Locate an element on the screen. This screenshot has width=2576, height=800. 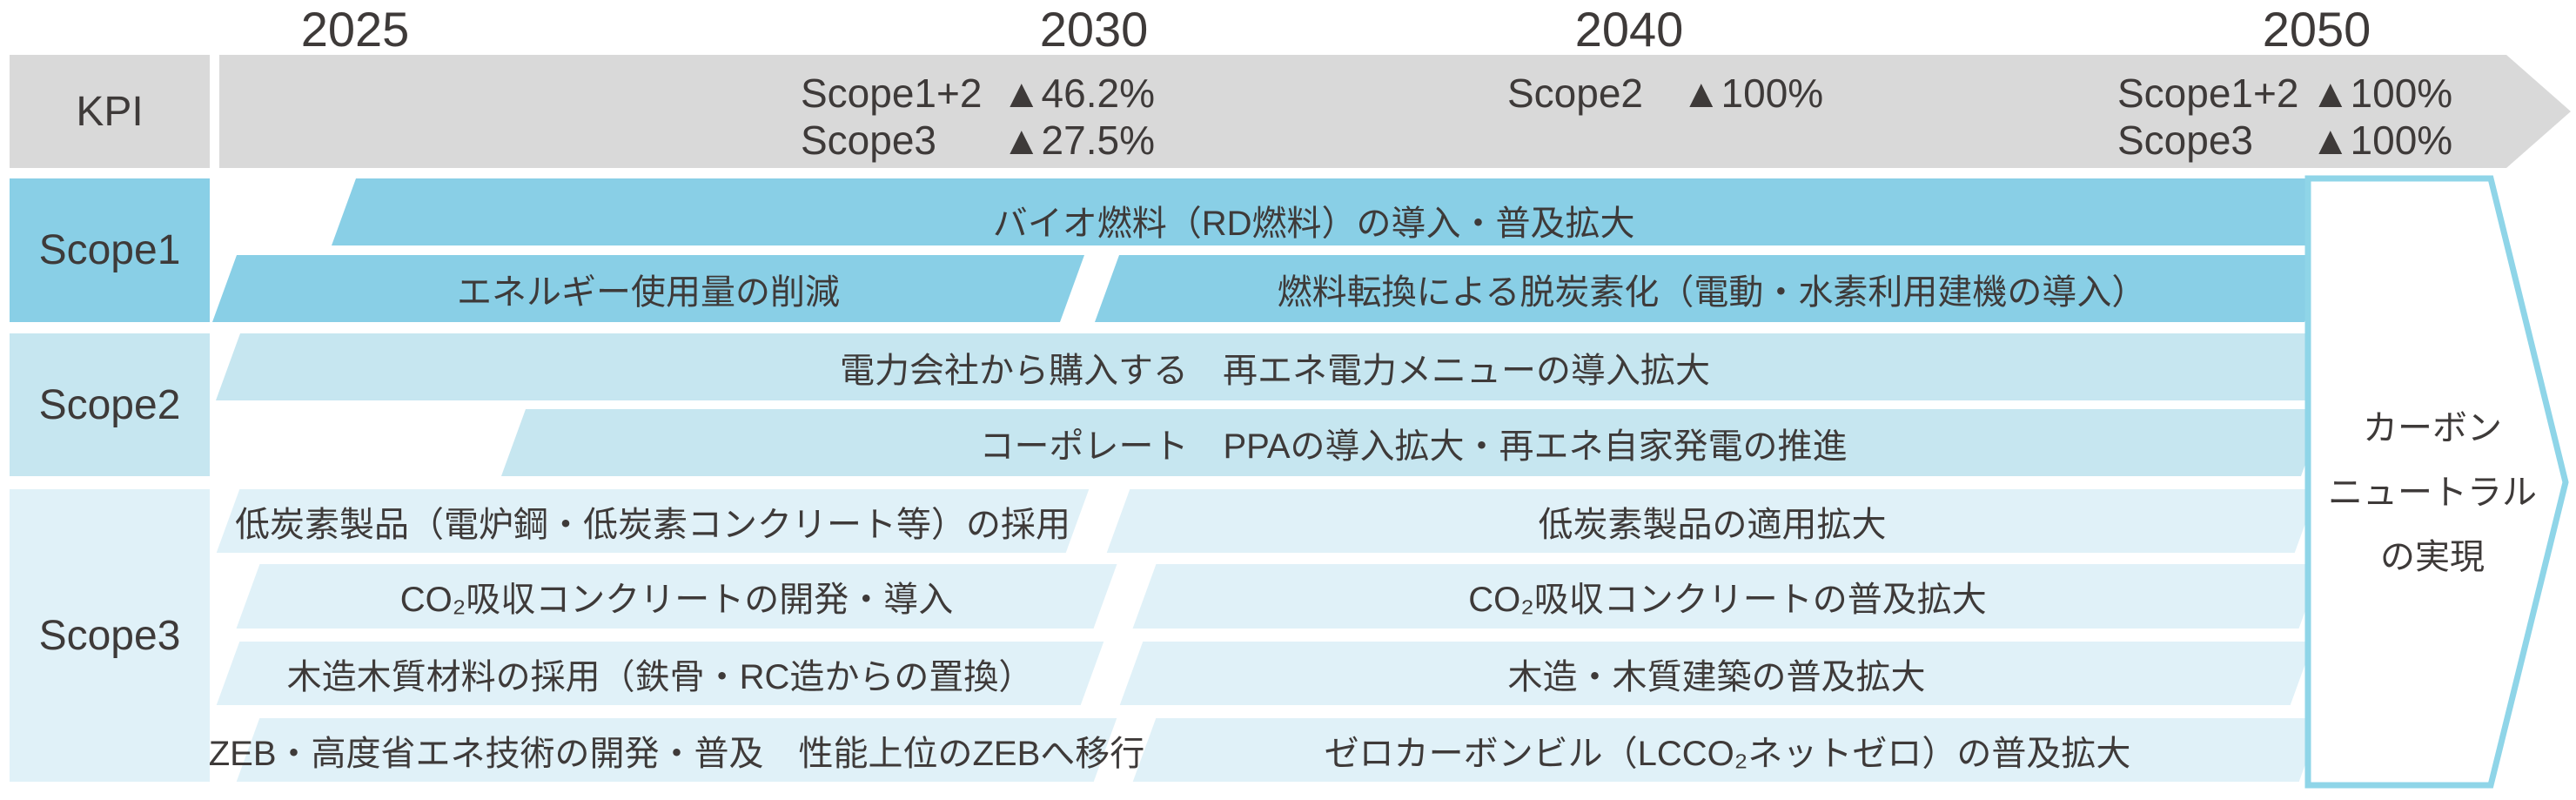
goal-line: の実現 is located at coordinates (2432, 557).